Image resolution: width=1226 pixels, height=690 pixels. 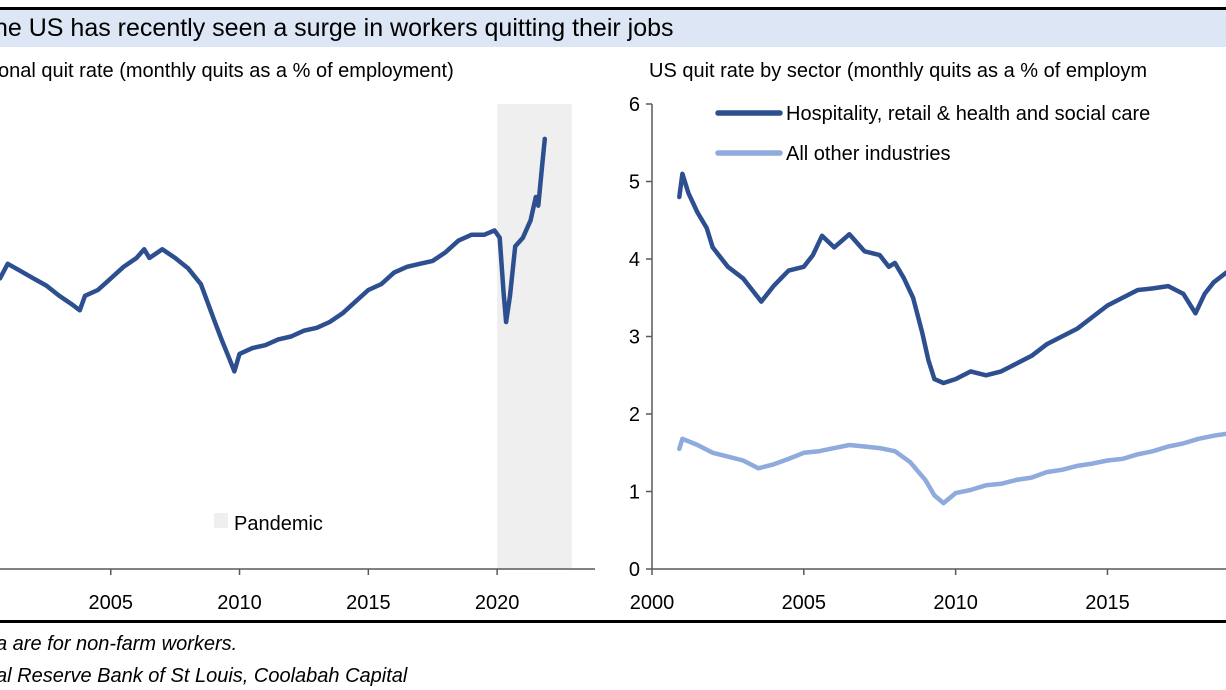 I want to click on y-tick-label: 1, so click(x=634, y=493).